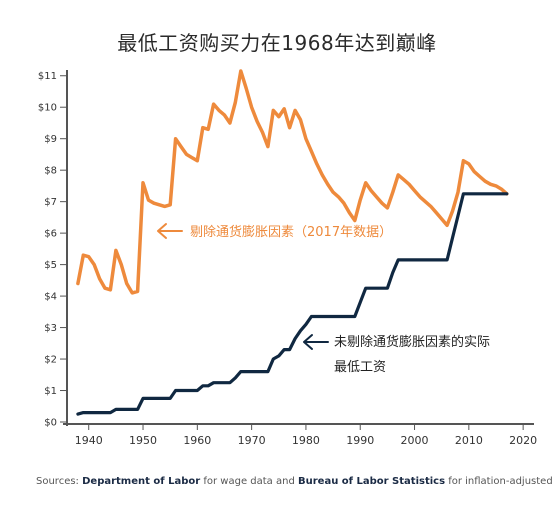 This screenshot has width=554, height=505. I want to click on y-tick-label: $0, so click(50, 423).